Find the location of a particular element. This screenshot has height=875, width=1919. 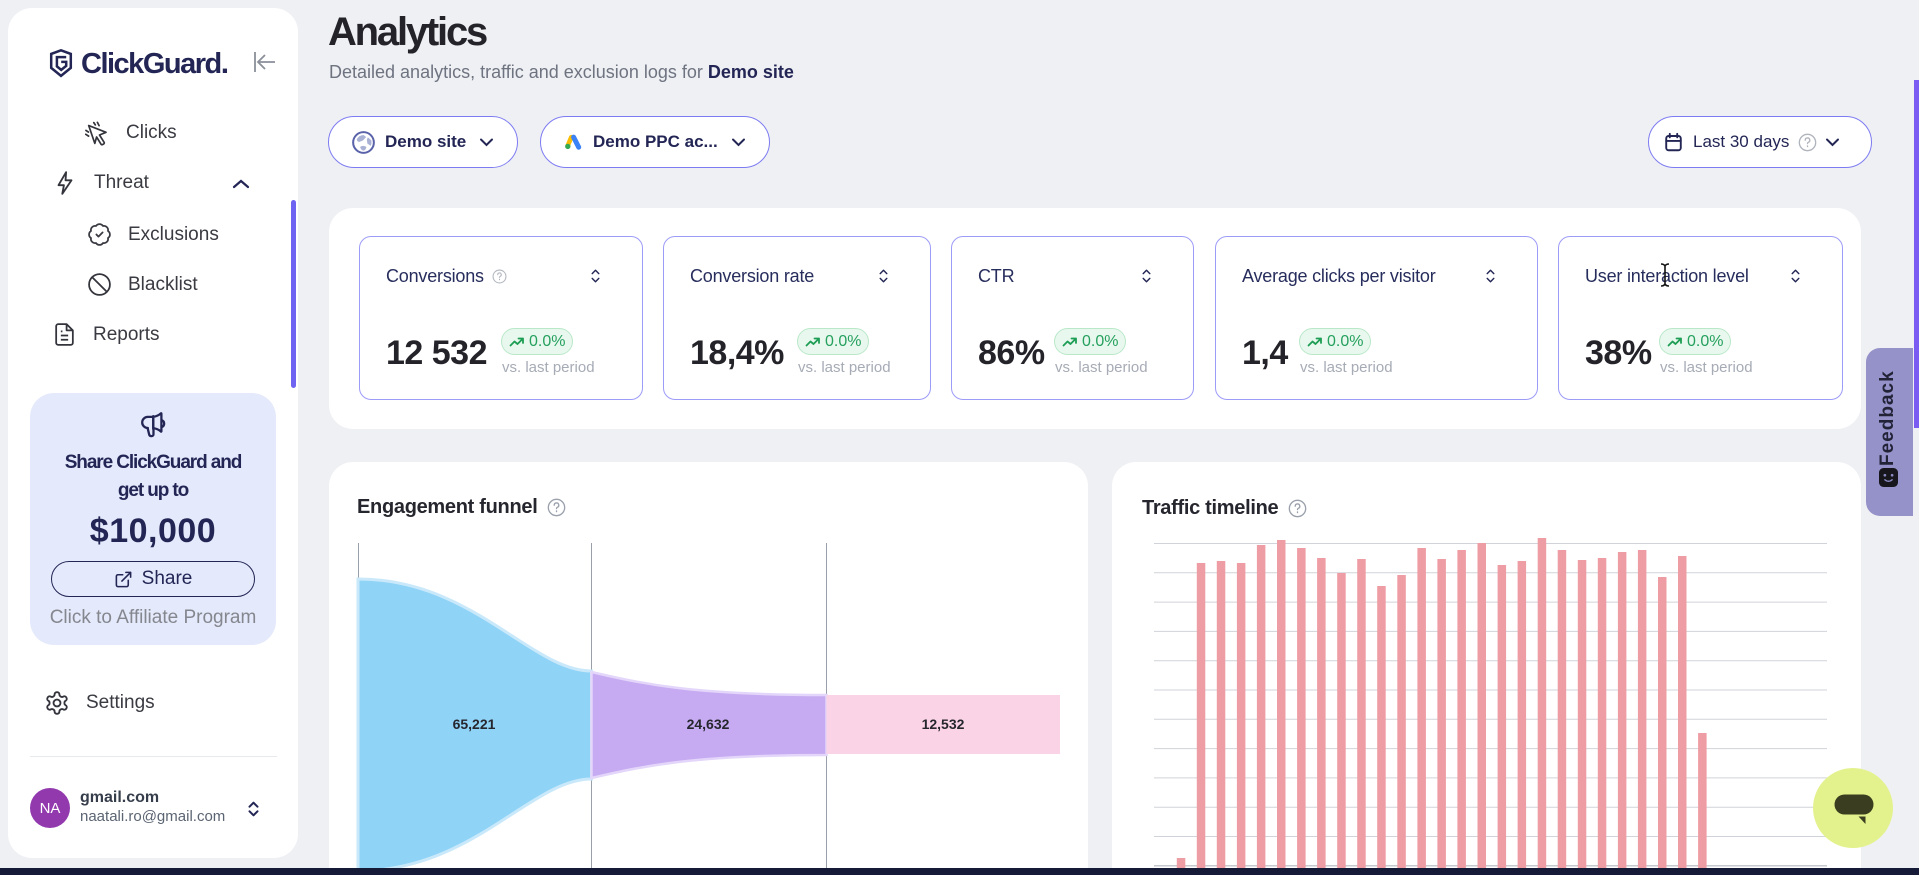

svg-text: 12,532 is located at coordinates (943, 724).